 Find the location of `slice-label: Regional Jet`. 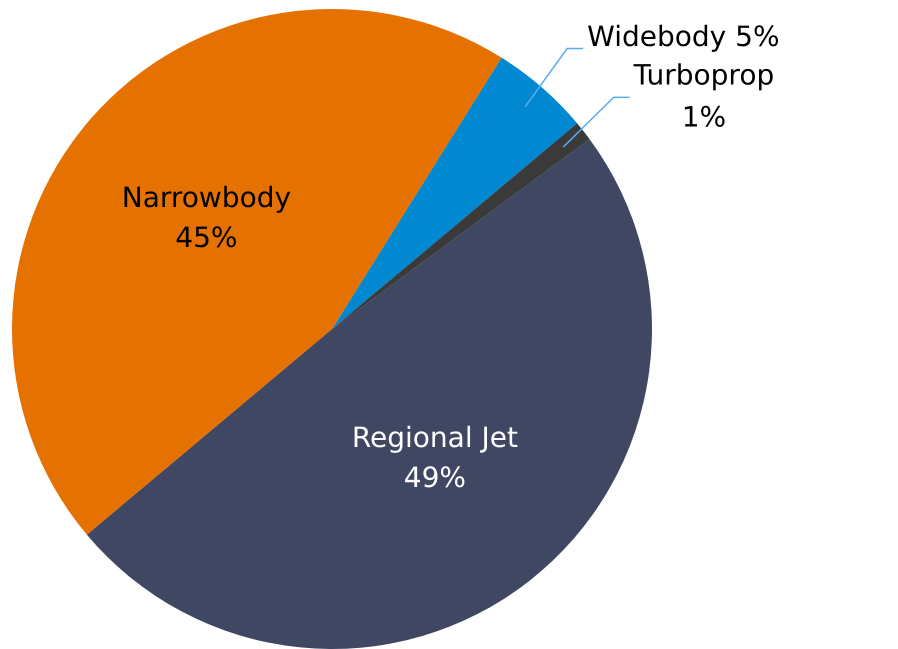

slice-label: Regional Jet is located at coordinates (435, 437).